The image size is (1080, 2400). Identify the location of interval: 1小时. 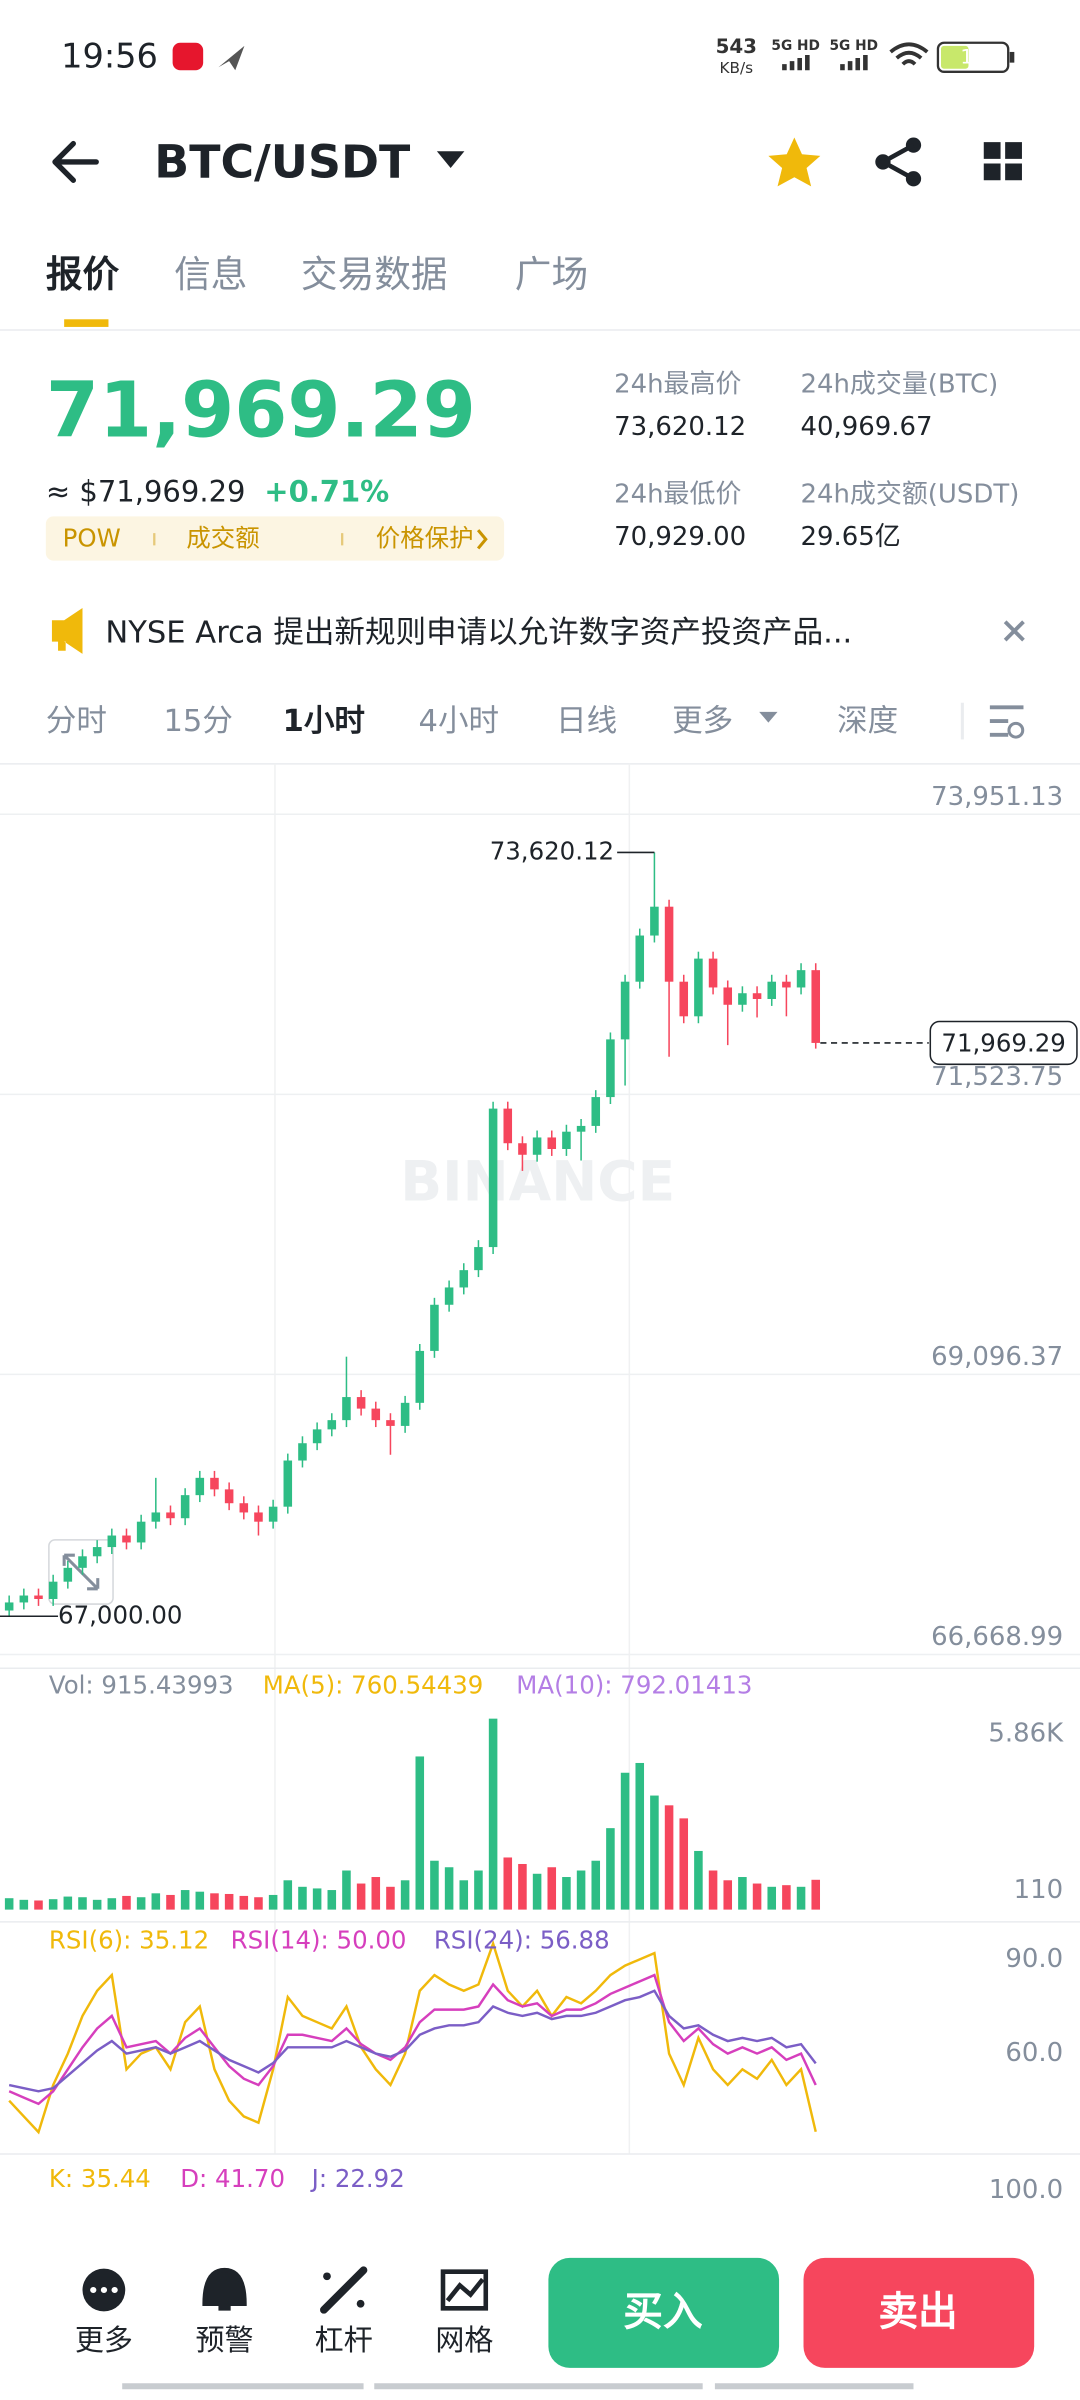
(324, 721).